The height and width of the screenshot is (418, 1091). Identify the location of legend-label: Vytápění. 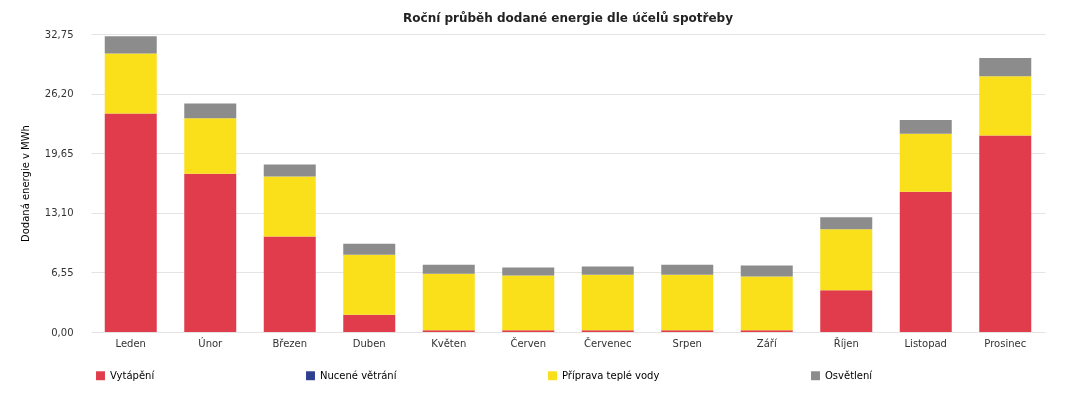
(133, 375).